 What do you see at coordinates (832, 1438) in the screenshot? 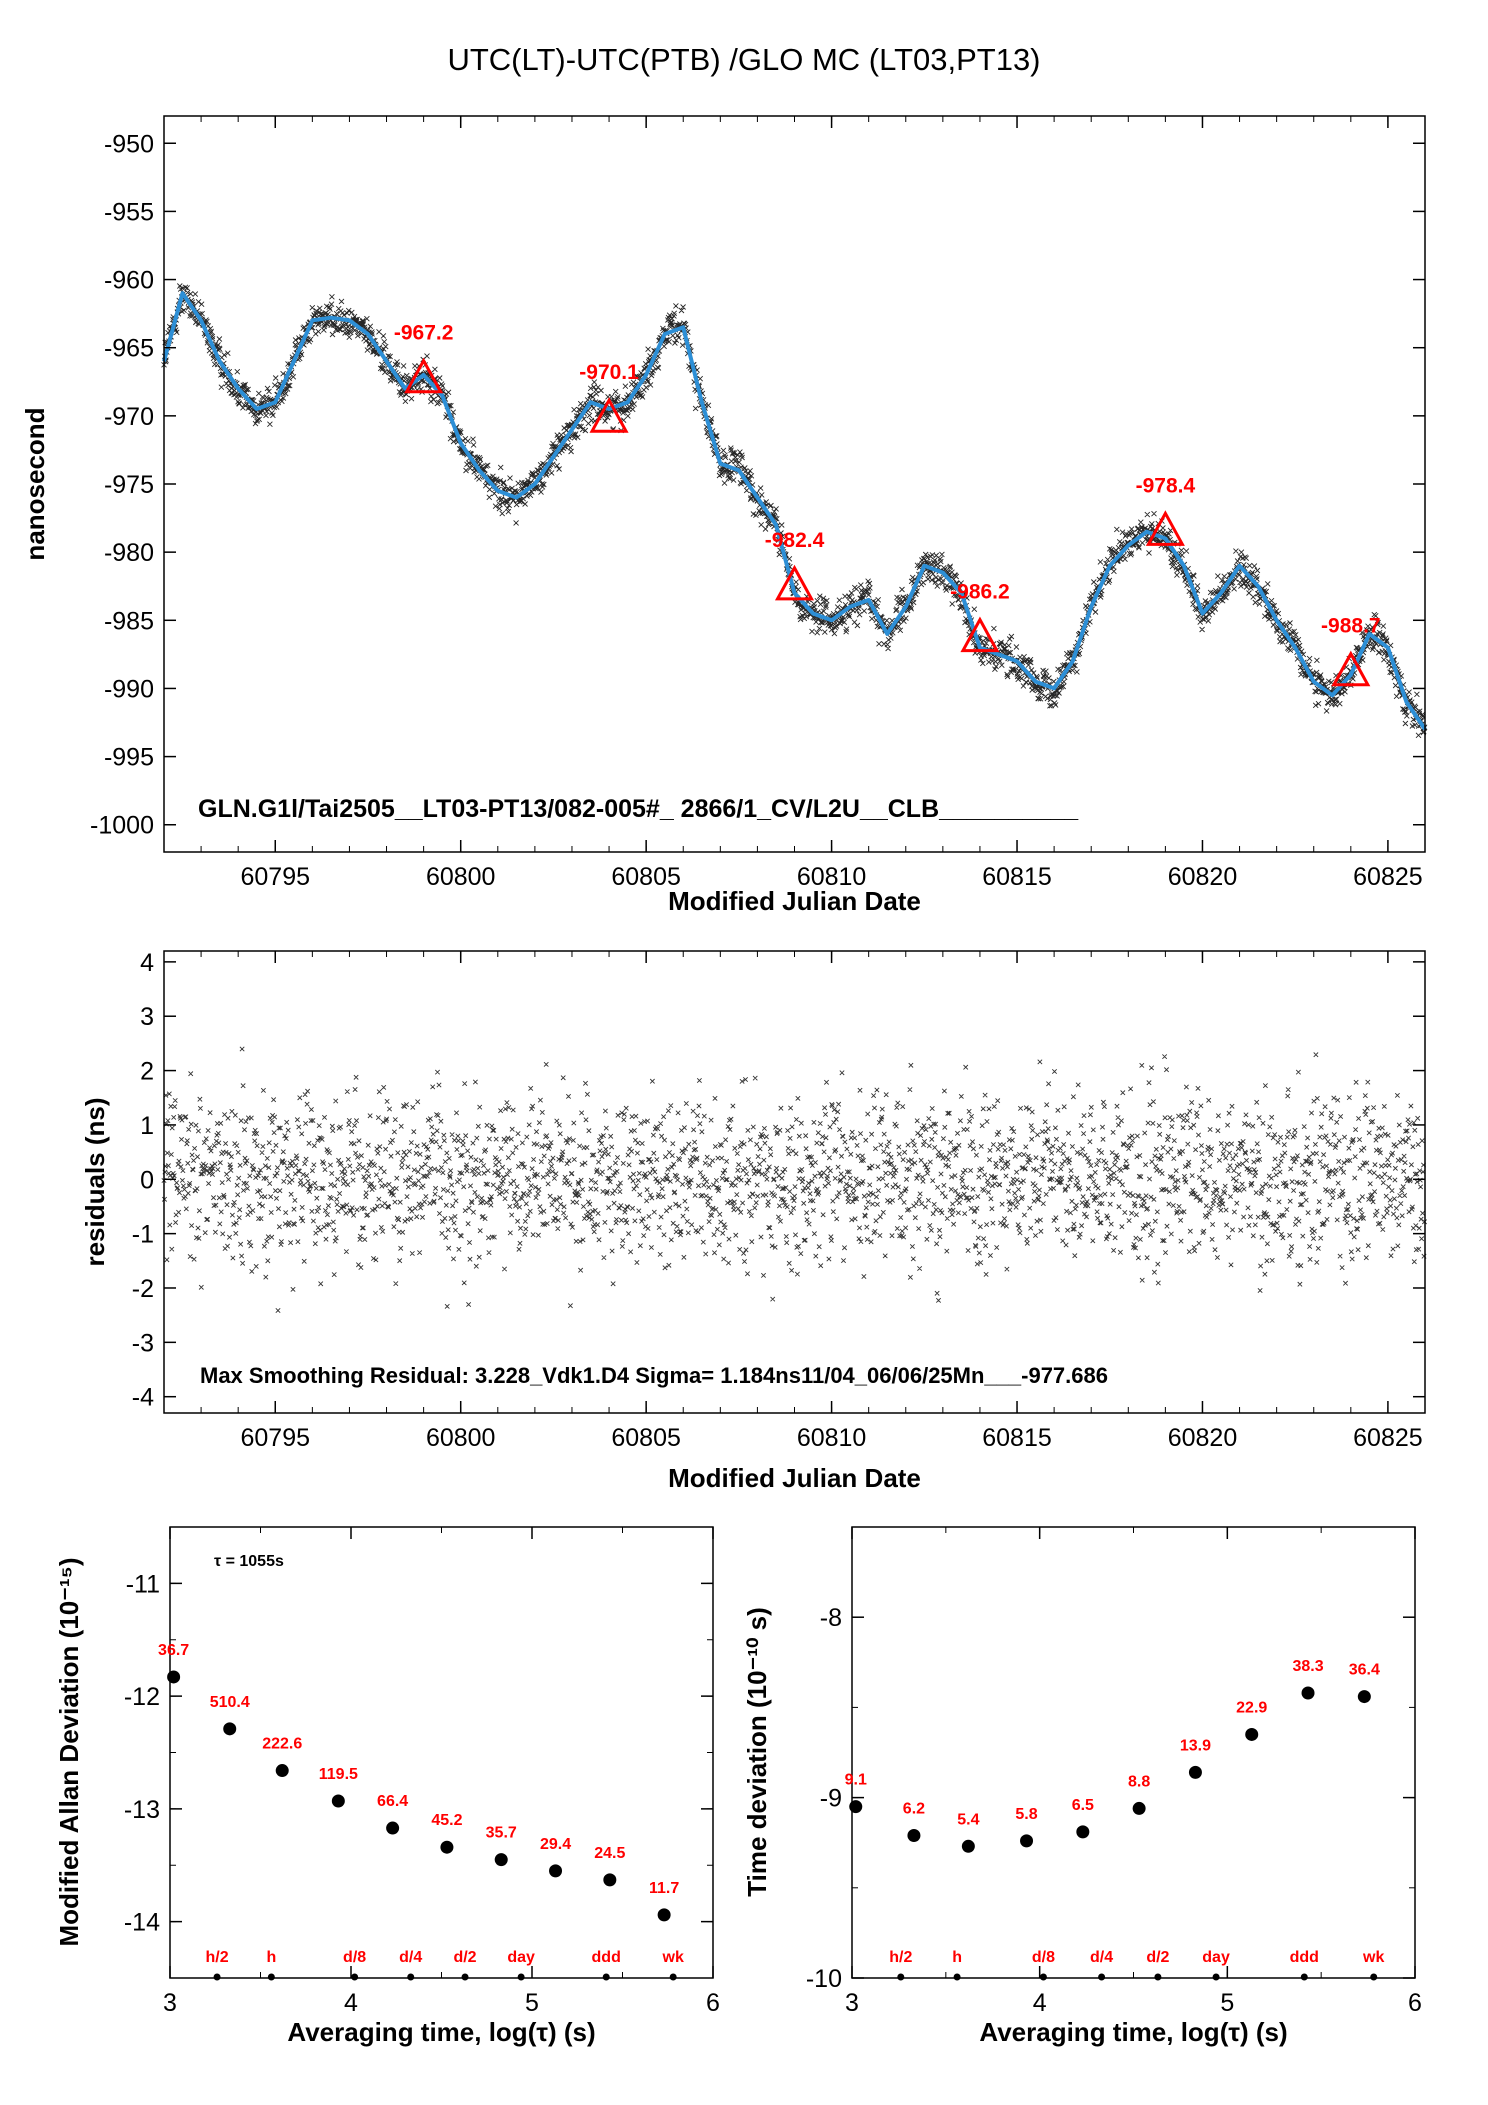
I see `resid-xtick-label: 60810` at bounding box center [832, 1438].